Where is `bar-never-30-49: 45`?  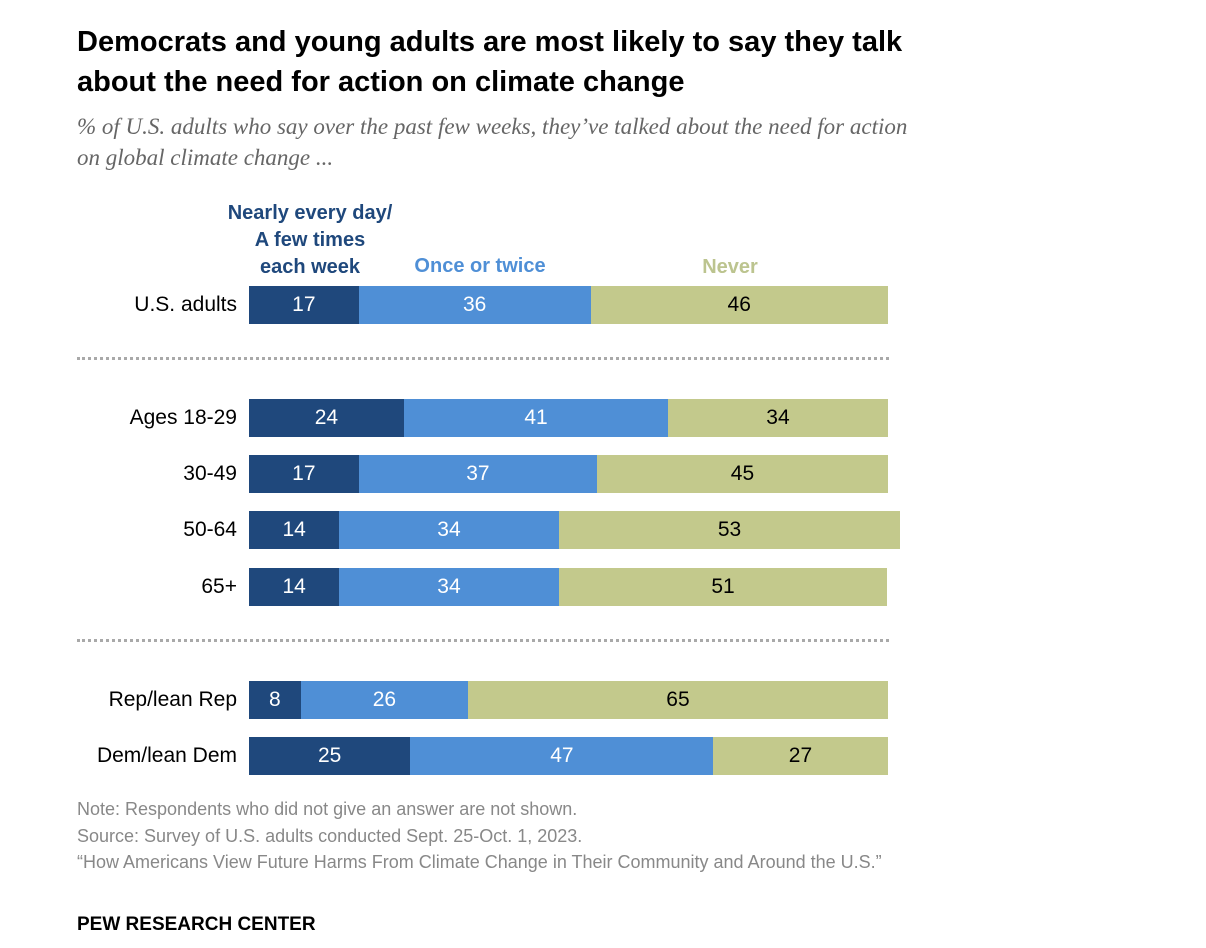 bar-never-30-49: 45 is located at coordinates (742, 474).